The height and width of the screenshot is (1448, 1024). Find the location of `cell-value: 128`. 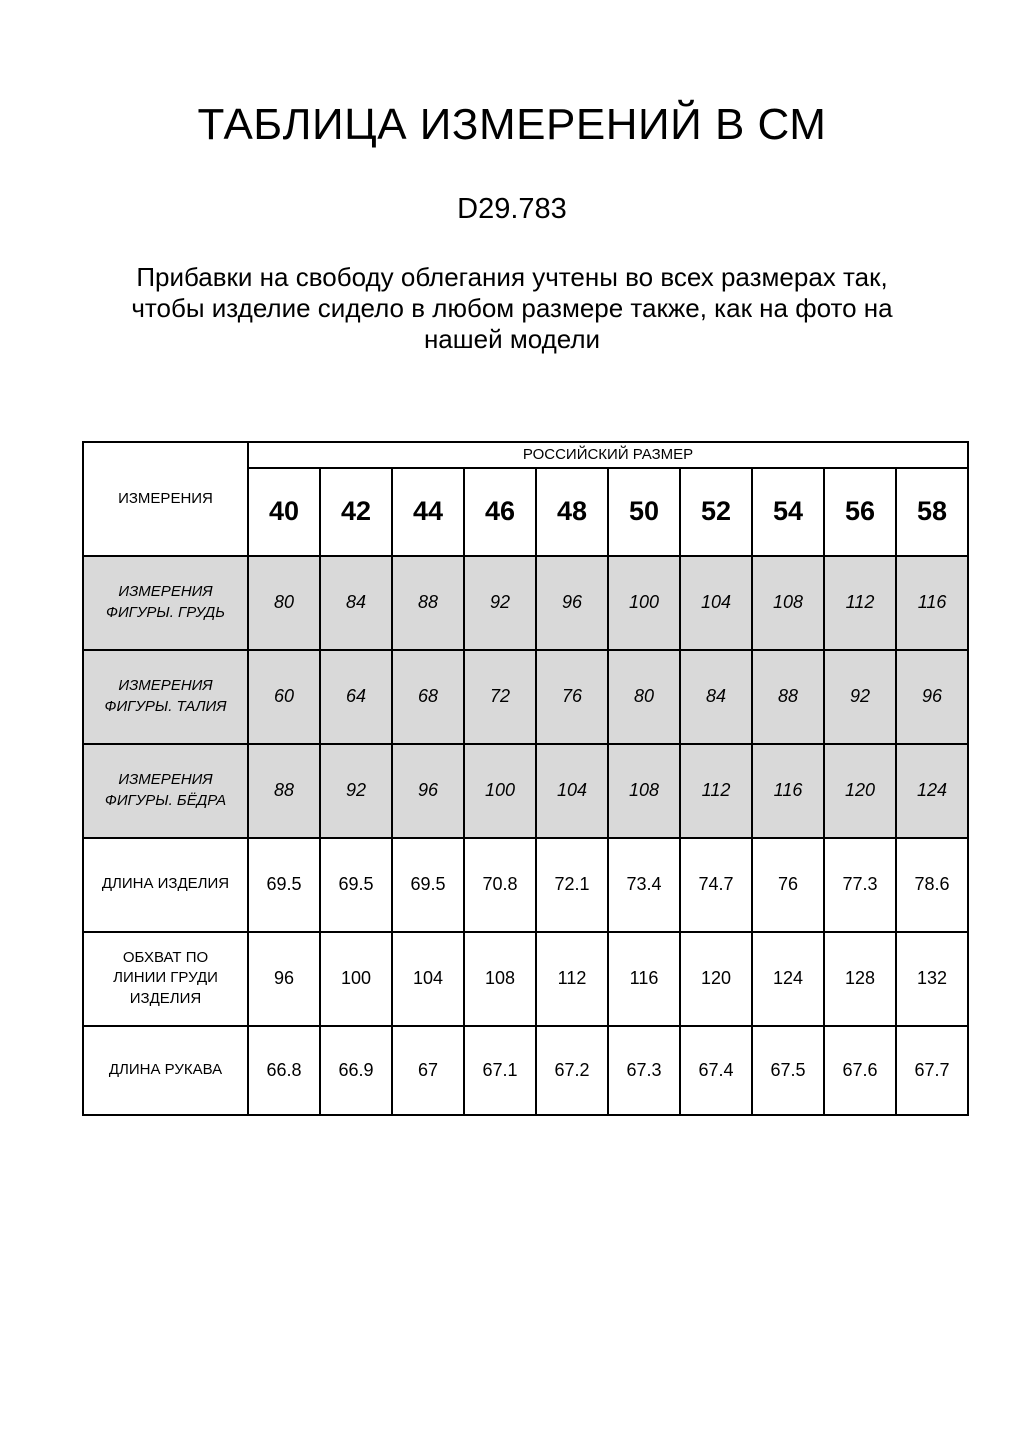

cell-value: 128 is located at coordinates (860, 978).